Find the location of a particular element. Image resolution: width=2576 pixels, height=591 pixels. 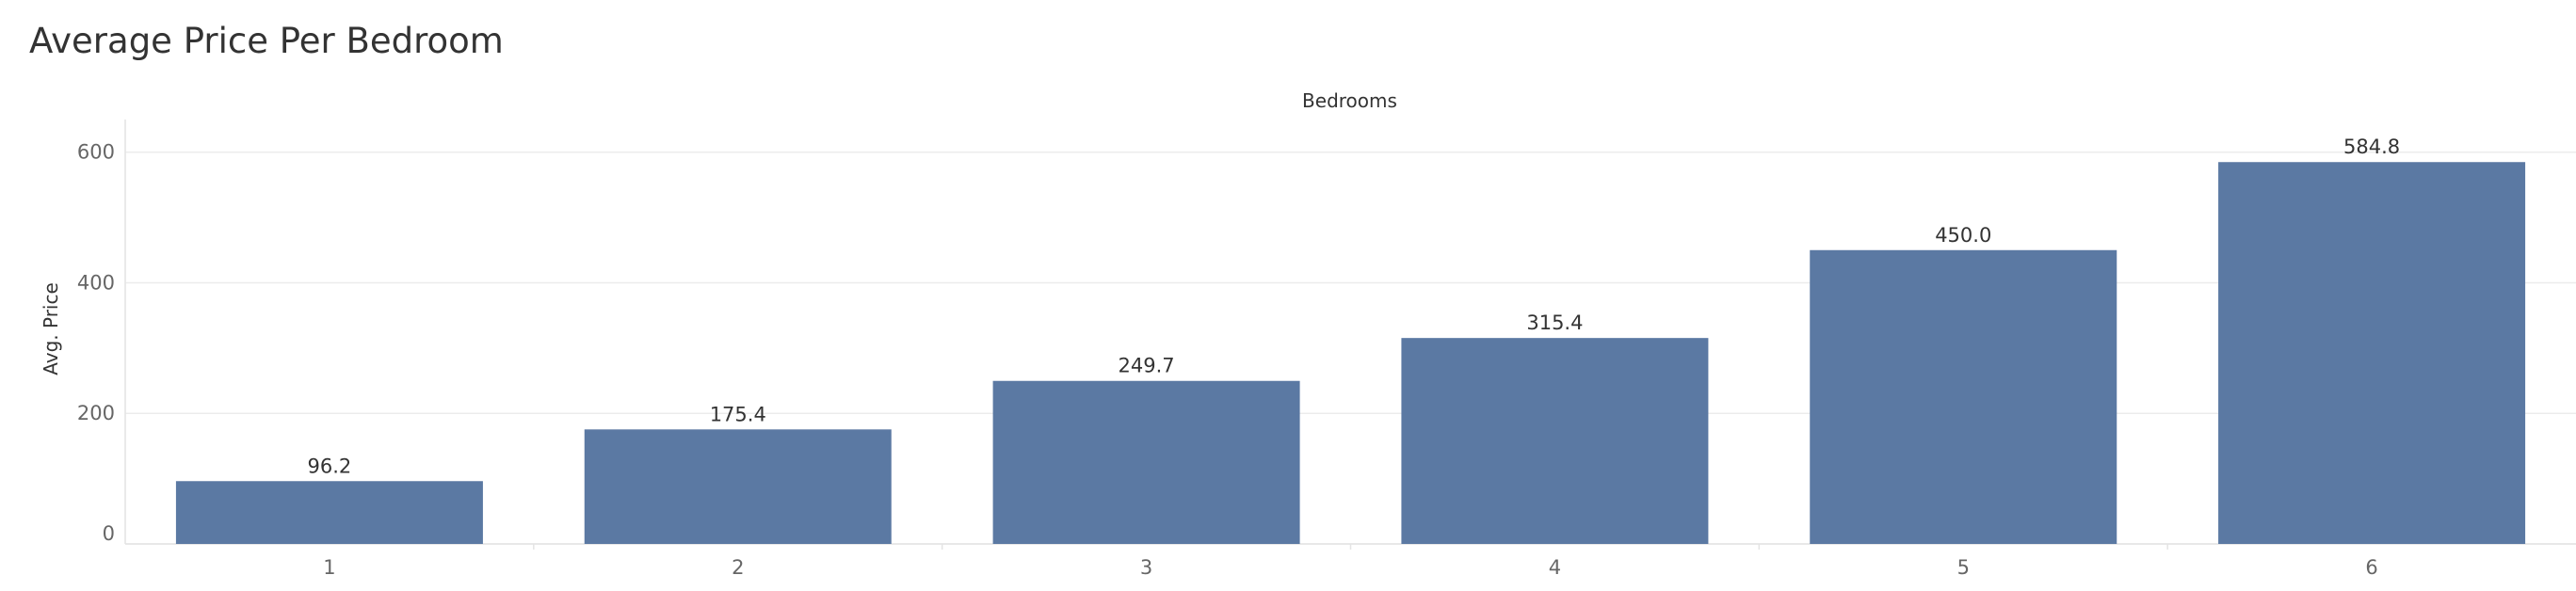

x-tick-label: 3 is located at coordinates (1146, 567).